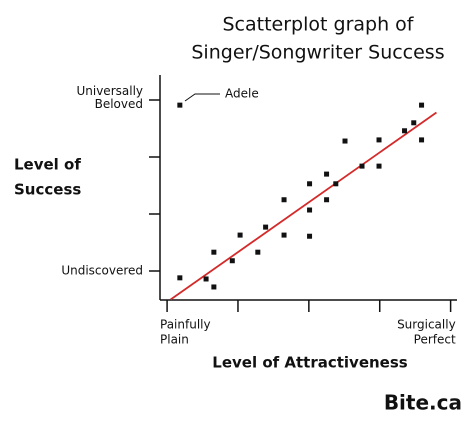 Image resolution: width=474 pixels, height=422 pixels. I want to click on chart-title: Singer/Songwriter Success, so click(317, 53).